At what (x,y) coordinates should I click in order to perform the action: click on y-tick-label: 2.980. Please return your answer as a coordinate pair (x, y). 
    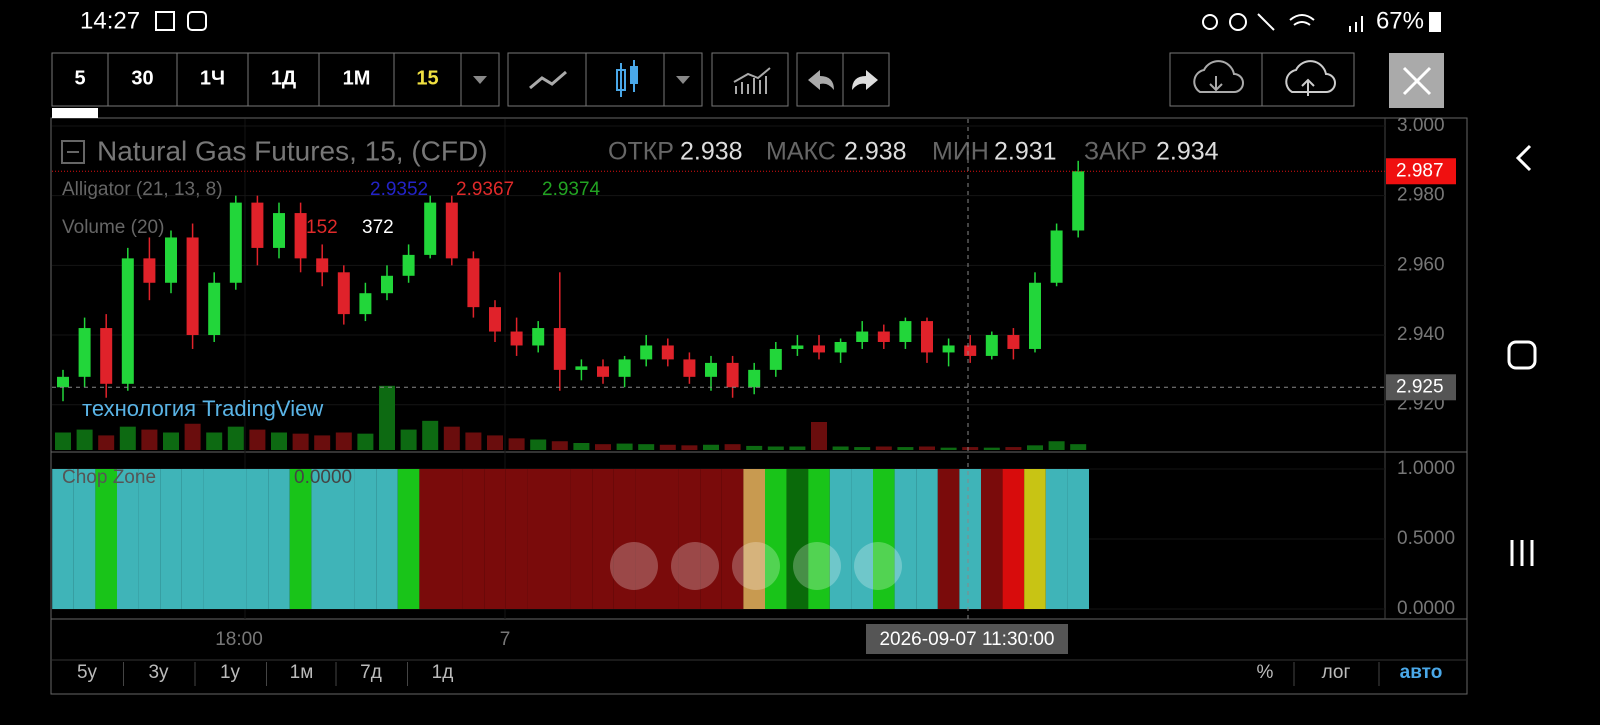
    Looking at the image, I should click on (1421, 195).